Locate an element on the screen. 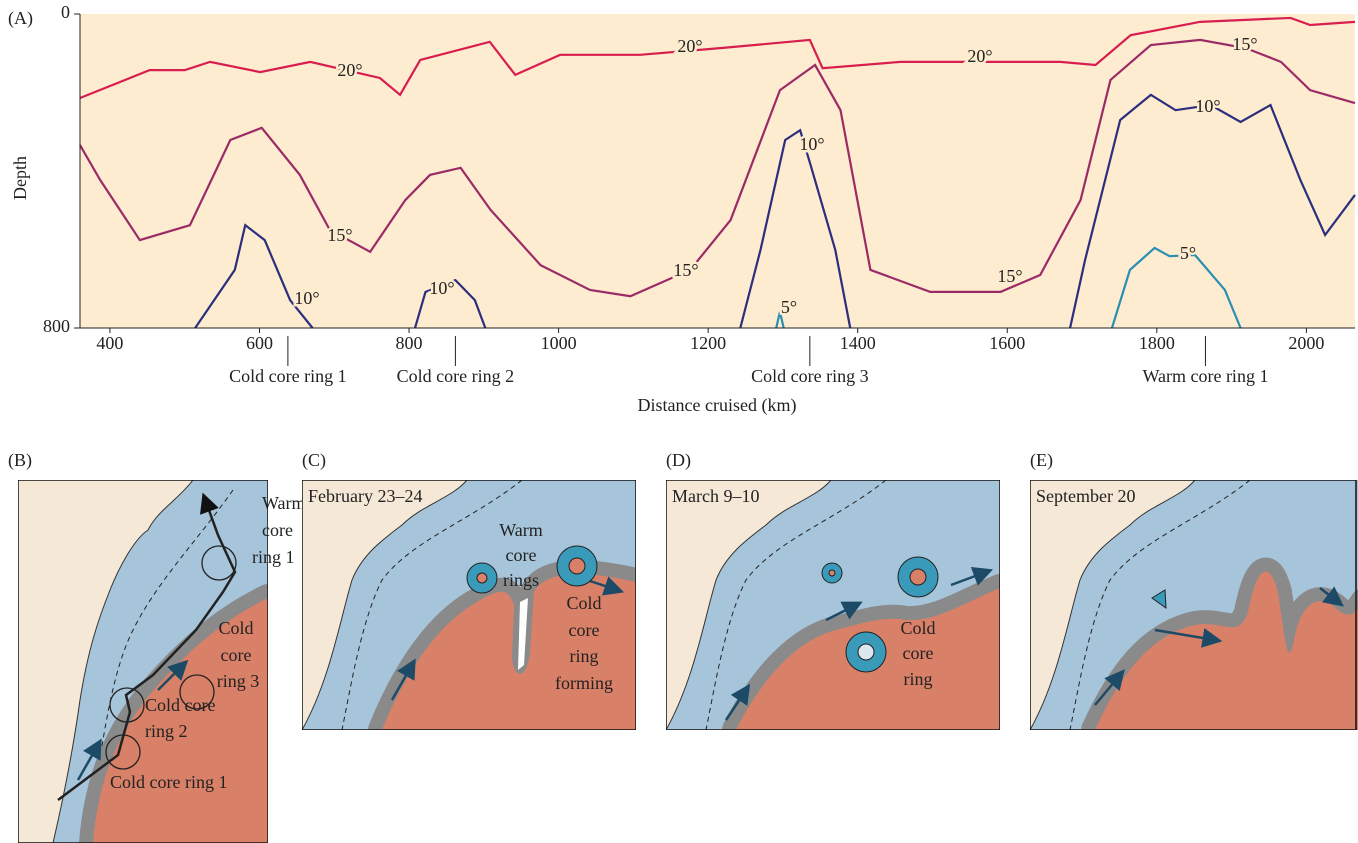  x-tick-label: 1200 is located at coordinates (708, 343).